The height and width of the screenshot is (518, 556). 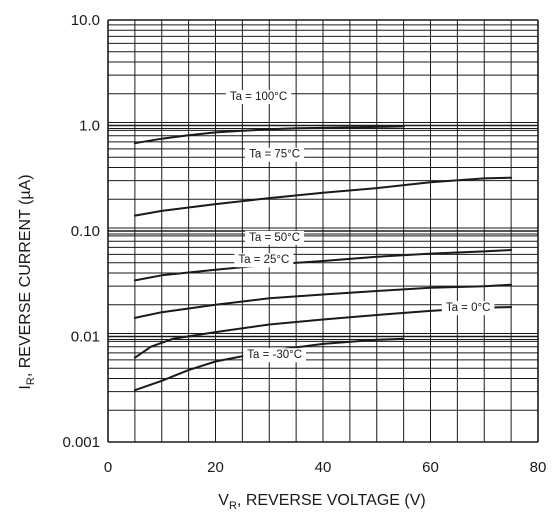 What do you see at coordinates (85, 20) in the screenshot?
I see `y-tick-label-0: 10.0` at bounding box center [85, 20].